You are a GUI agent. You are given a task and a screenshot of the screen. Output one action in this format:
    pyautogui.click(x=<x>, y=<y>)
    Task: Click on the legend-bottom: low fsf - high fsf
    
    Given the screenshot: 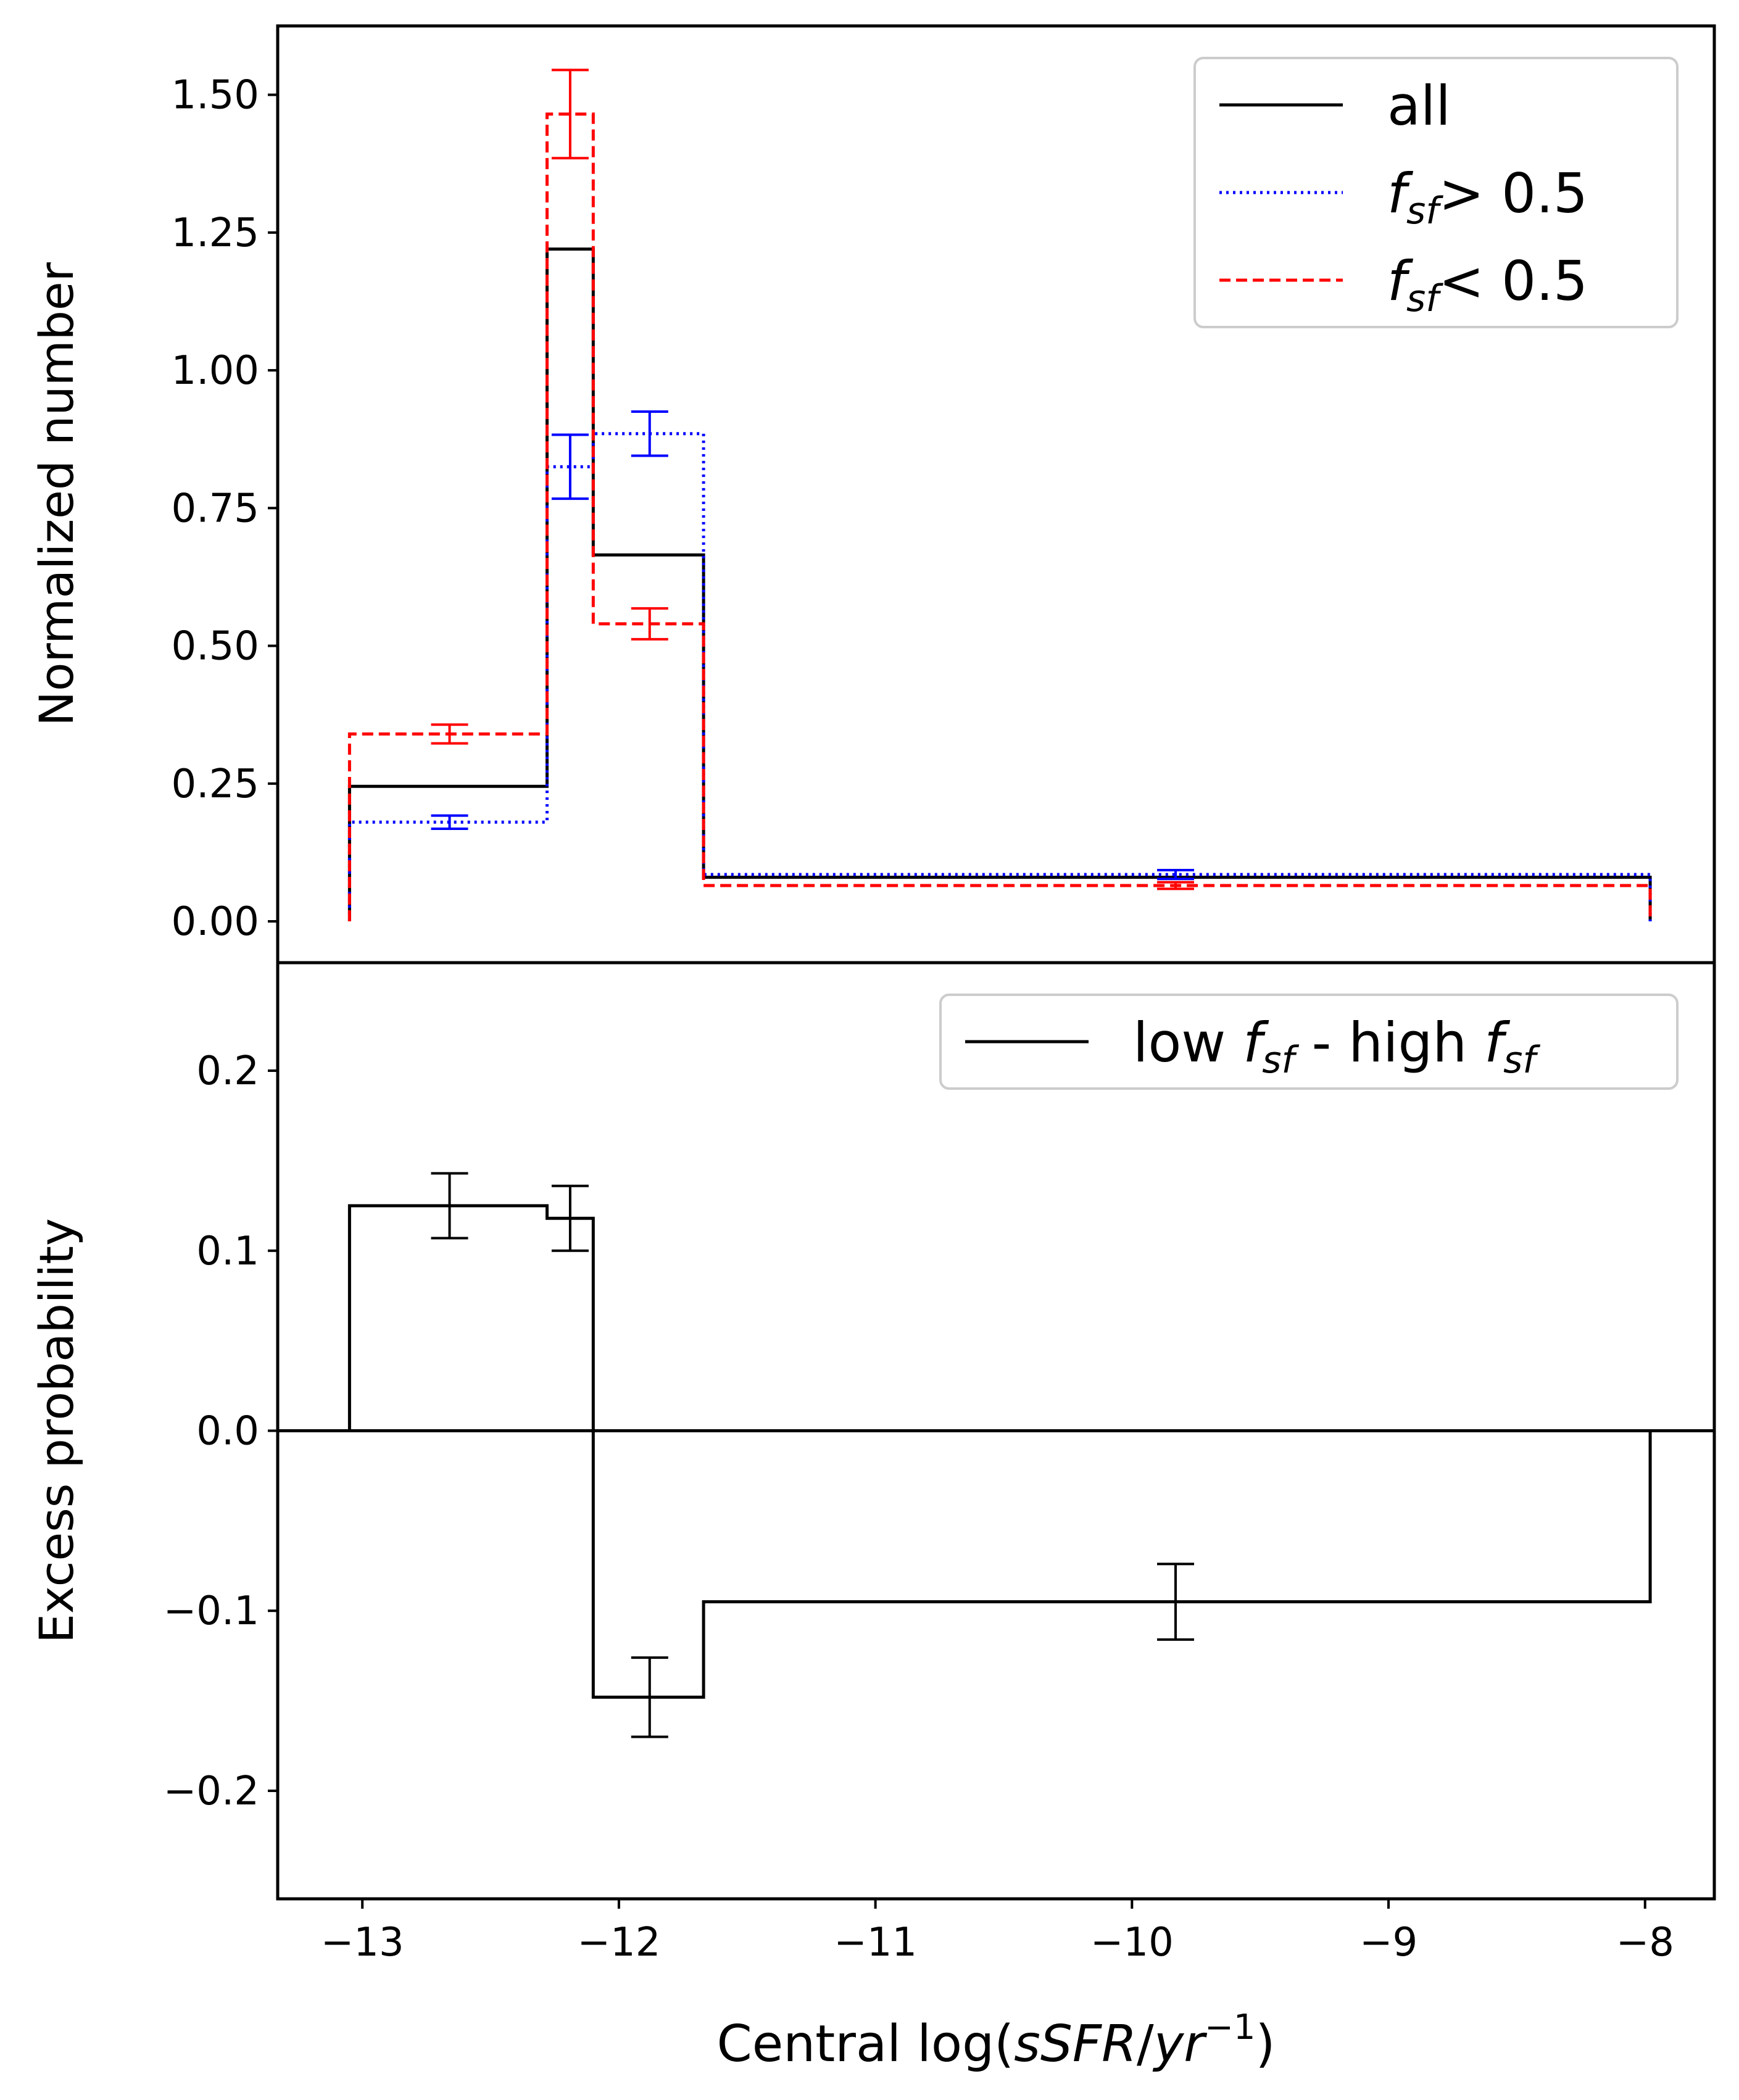 What is the action you would take?
    pyautogui.click(x=1309, y=1042)
    